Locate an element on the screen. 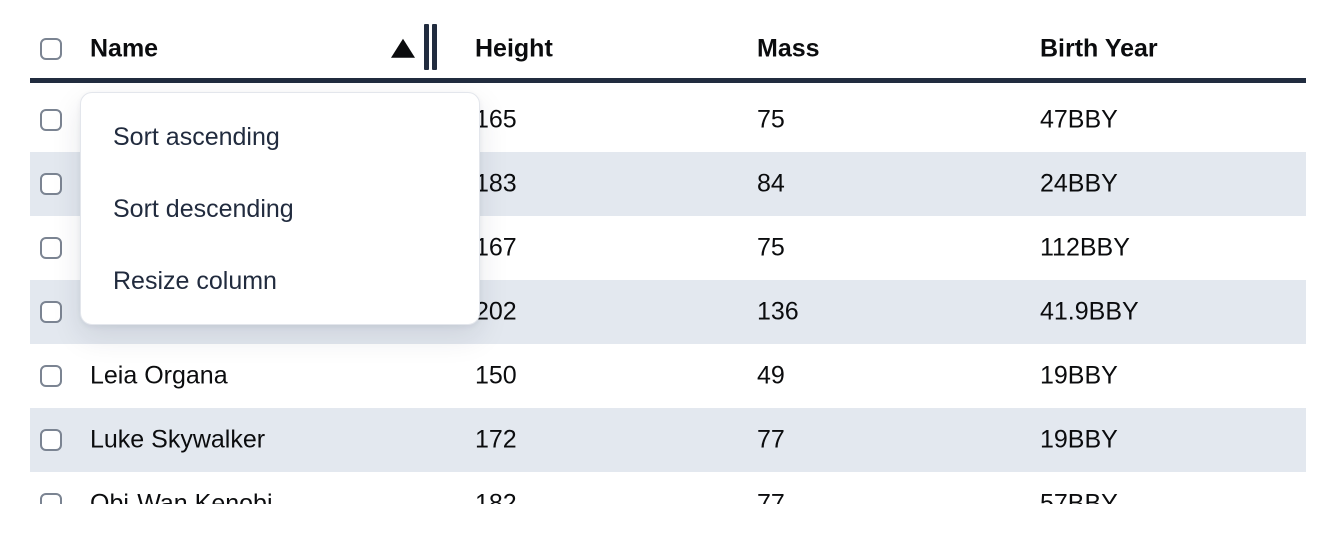  cell-name: Luke Skywalker is located at coordinates (178, 439).